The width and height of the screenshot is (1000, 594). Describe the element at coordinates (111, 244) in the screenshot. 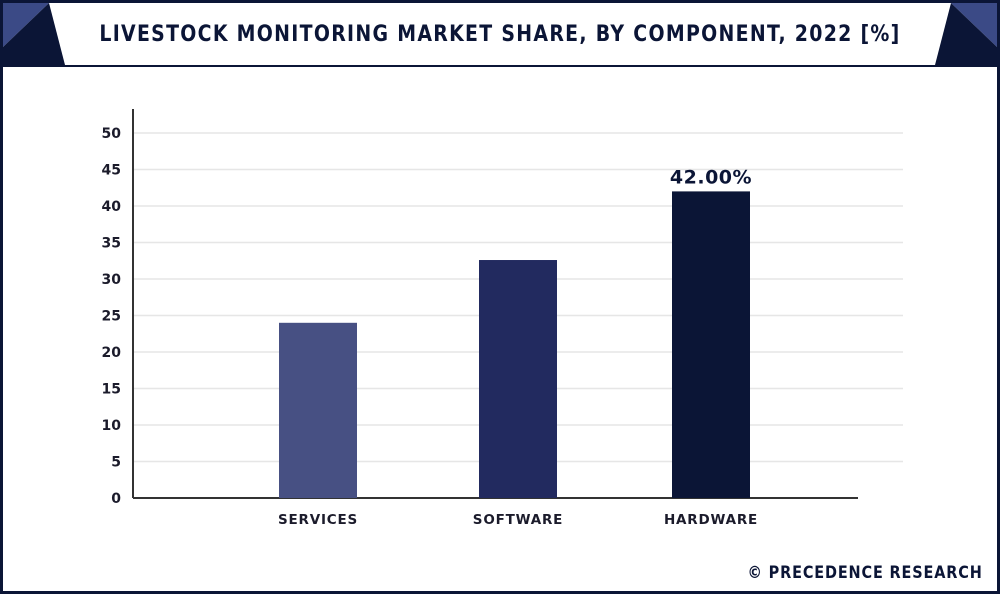

I see `y-tick-label: 35` at that location.